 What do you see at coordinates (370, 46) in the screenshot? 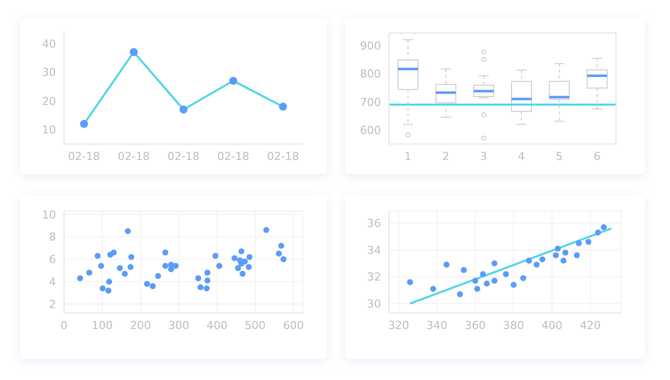
I see `y-tick-label: 900` at bounding box center [370, 46].